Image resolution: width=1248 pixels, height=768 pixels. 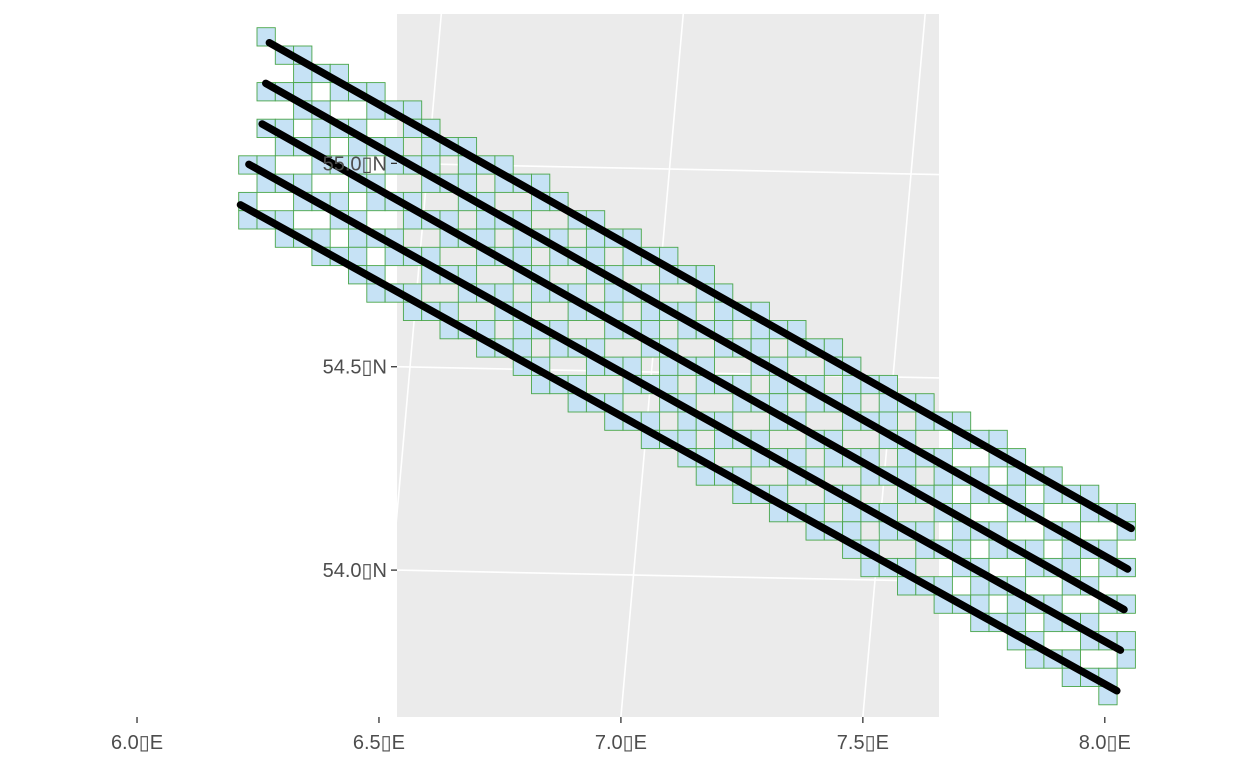 What do you see at coordinates (1126, 659) in the screenshot?
I see `grid-cell` at bounding box center [1126, 659].